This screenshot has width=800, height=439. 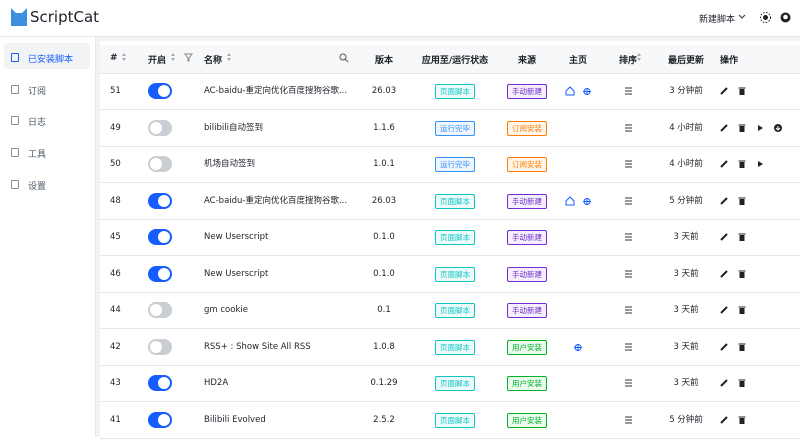 I want to click on sidebar-item: 工具, so click(x=37, y=155).